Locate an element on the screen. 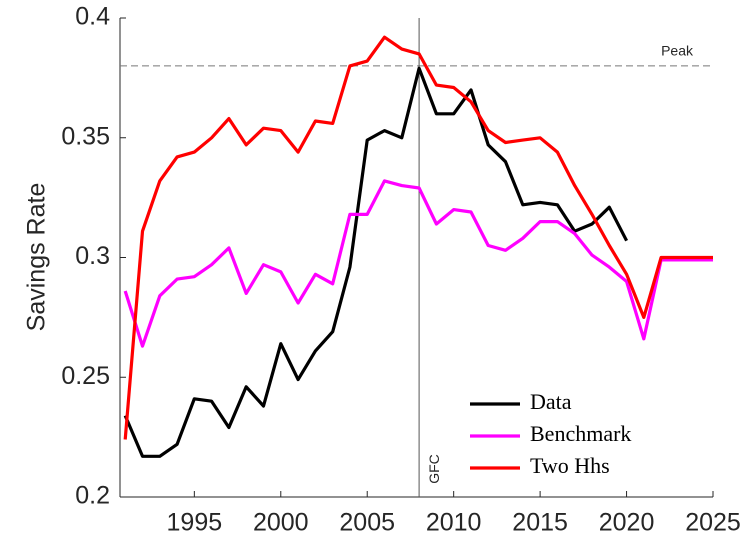 This screenshot has width=745, height=543. legend-label: Two Hhs is located at coordinates (570, 465).